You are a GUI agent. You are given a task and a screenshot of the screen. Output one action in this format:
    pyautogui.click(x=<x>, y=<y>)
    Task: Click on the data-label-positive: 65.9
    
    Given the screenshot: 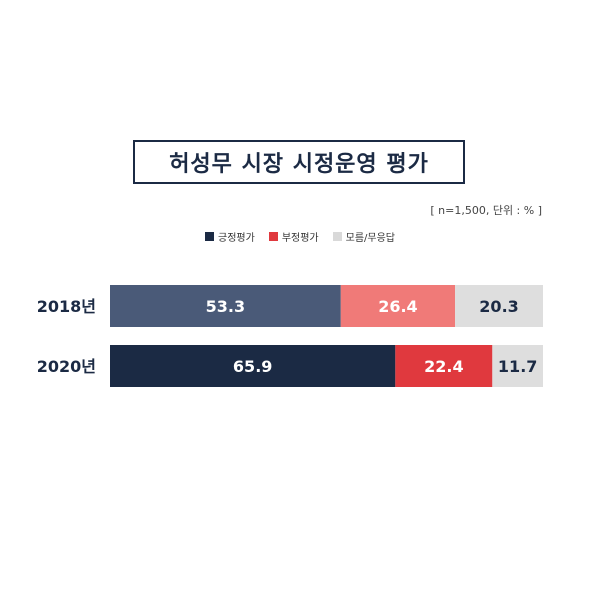 What is the action you would take?
    pyautogui.click(x=252, y=366)
    